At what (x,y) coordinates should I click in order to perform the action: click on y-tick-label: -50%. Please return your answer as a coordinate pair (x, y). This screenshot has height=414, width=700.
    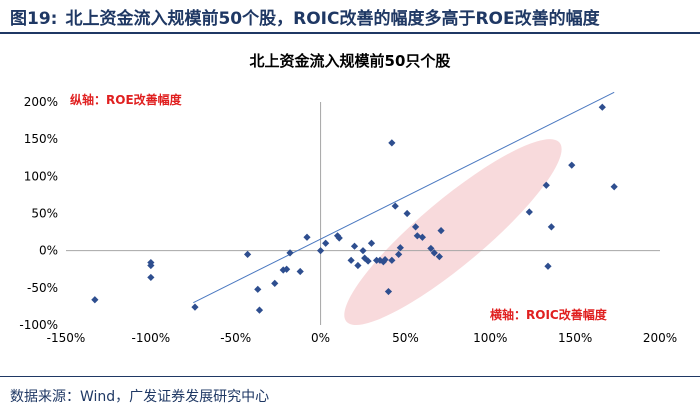
    Looking at the image, I should click on (42, 288).